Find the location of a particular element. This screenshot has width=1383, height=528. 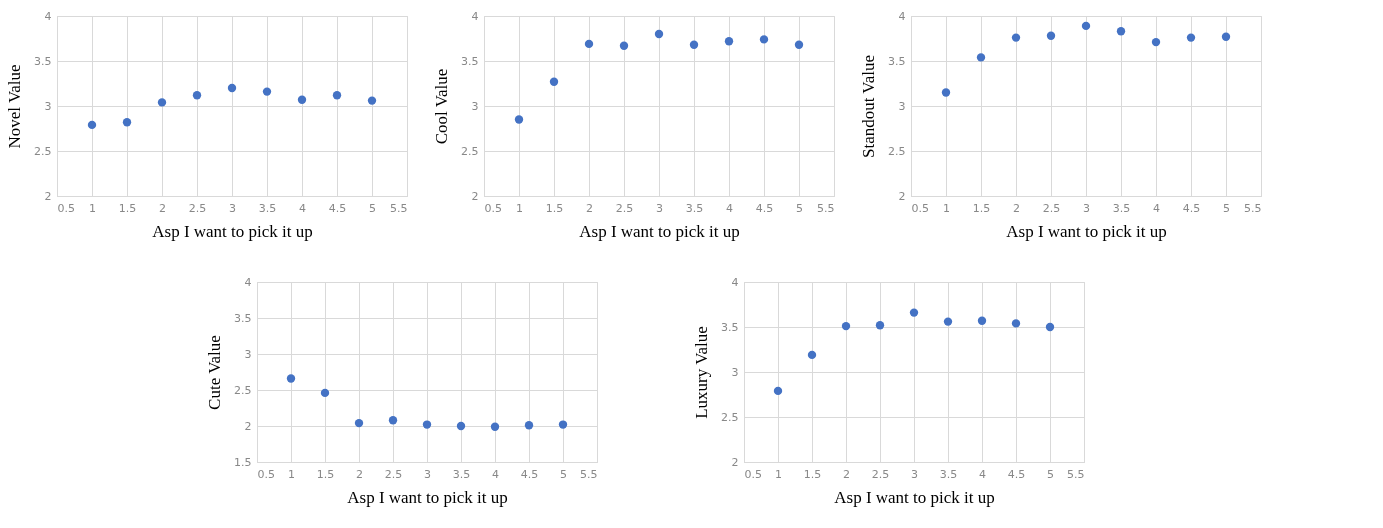

y-axis-title: Novel Value is located at coordinates (15, 106).